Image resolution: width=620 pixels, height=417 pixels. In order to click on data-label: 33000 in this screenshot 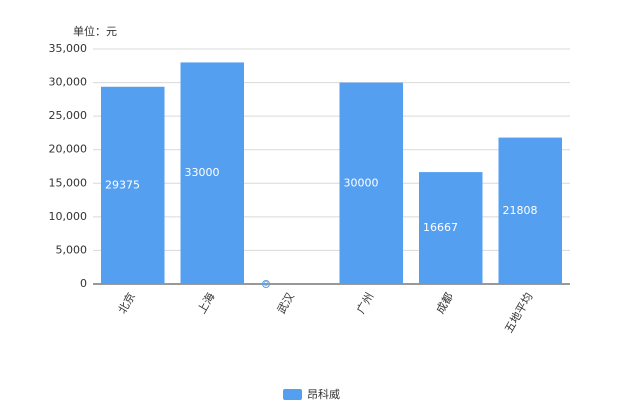, I will do `click(202, 172)`.